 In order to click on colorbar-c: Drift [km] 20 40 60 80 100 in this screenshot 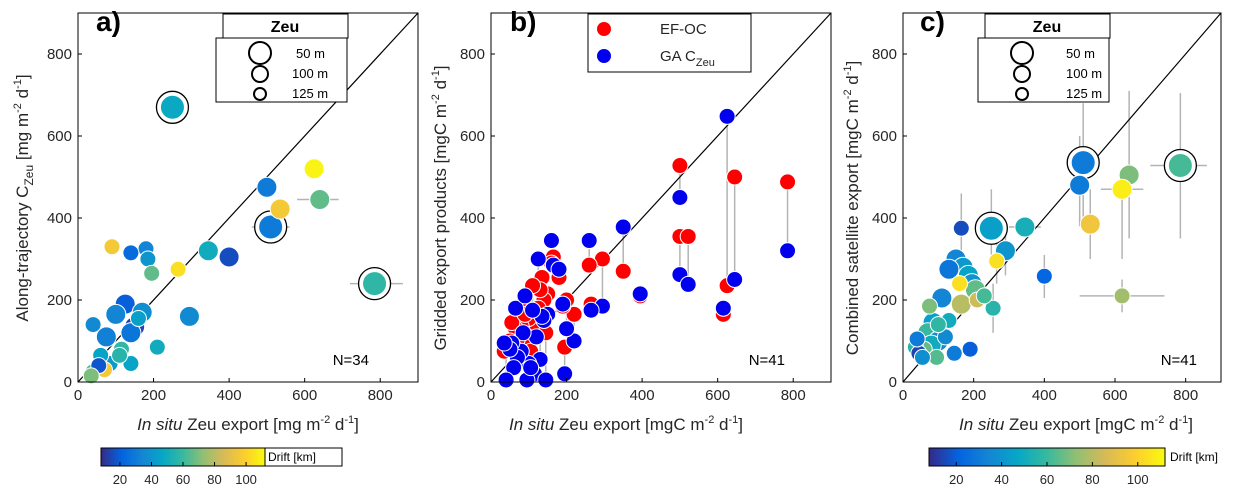, I will do `click(1073, 467)`.